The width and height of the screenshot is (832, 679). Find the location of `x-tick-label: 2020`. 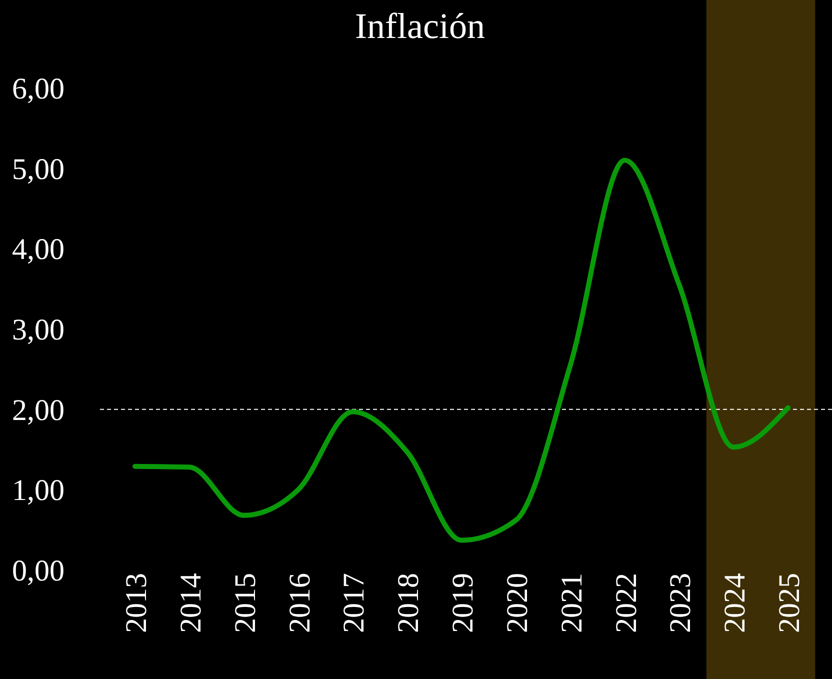

x-tick-label: 2020 is located at coordinates (517, 603).